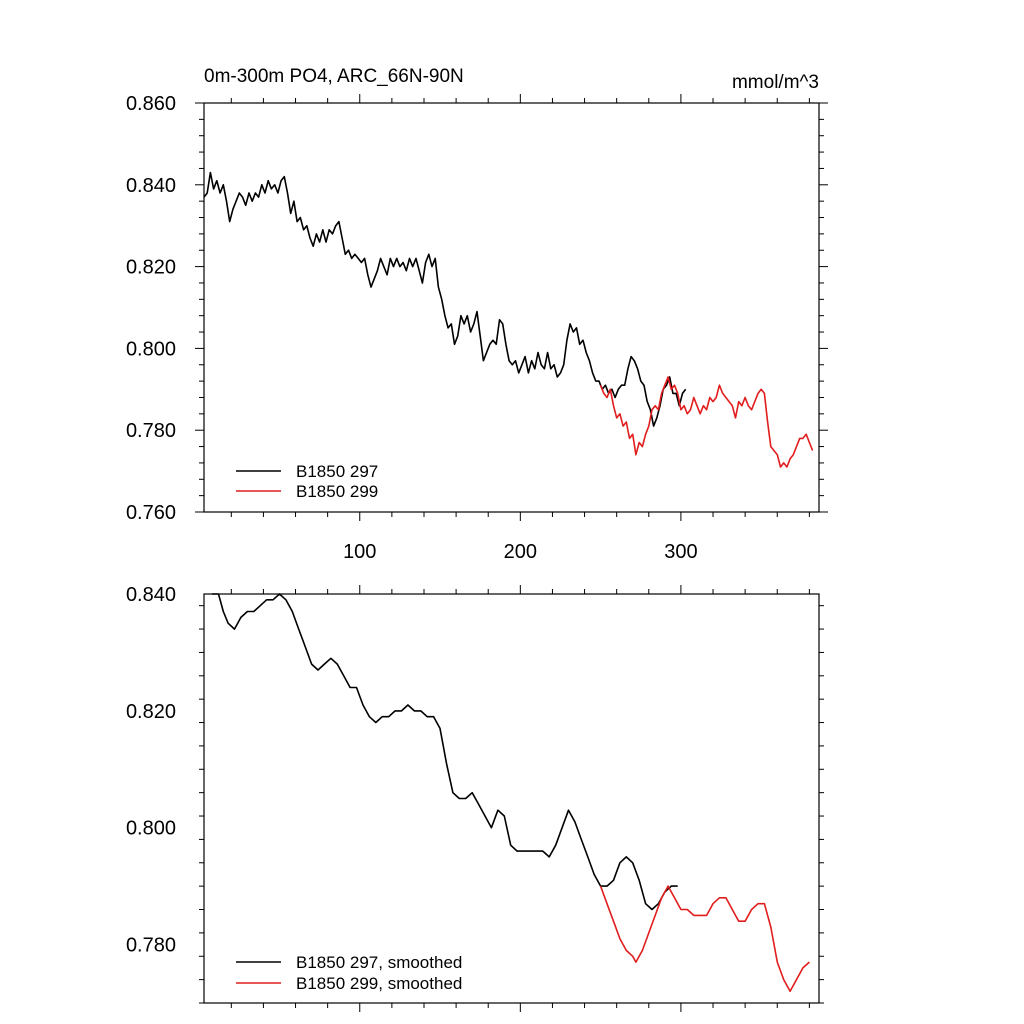  I want to click on x-tick-label: 200, so click(520, 552).